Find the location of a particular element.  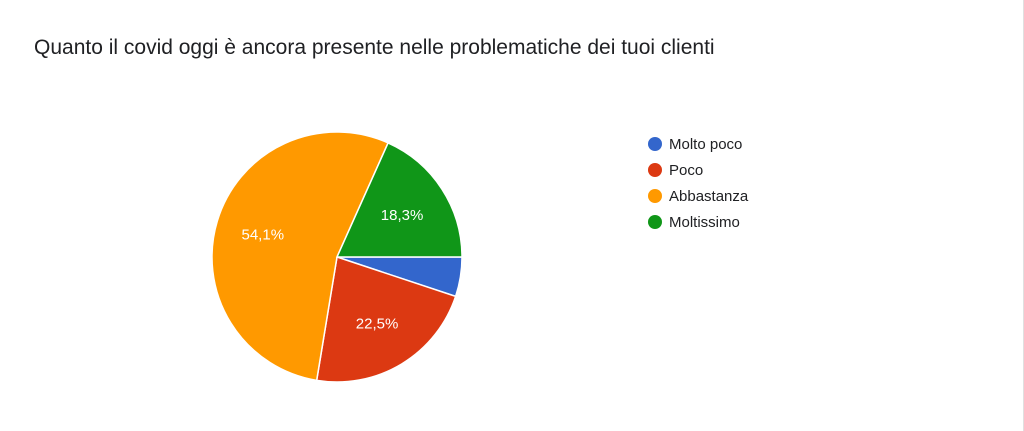

slice-value-label: 54,1% is located at coordinates (263, 235).